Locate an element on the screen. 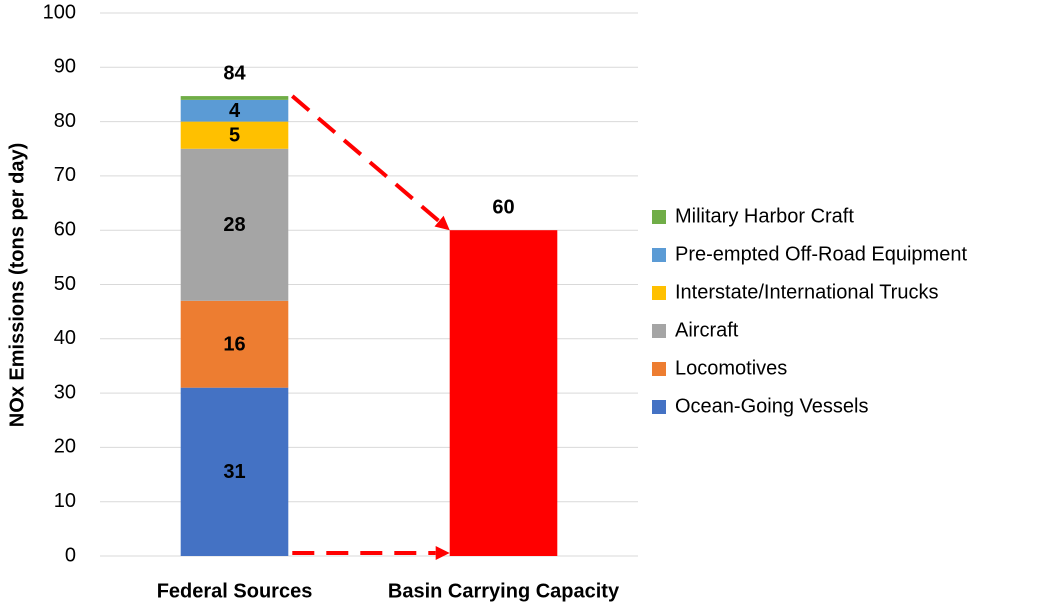  arrow-line is located at coordinates (366, 158).